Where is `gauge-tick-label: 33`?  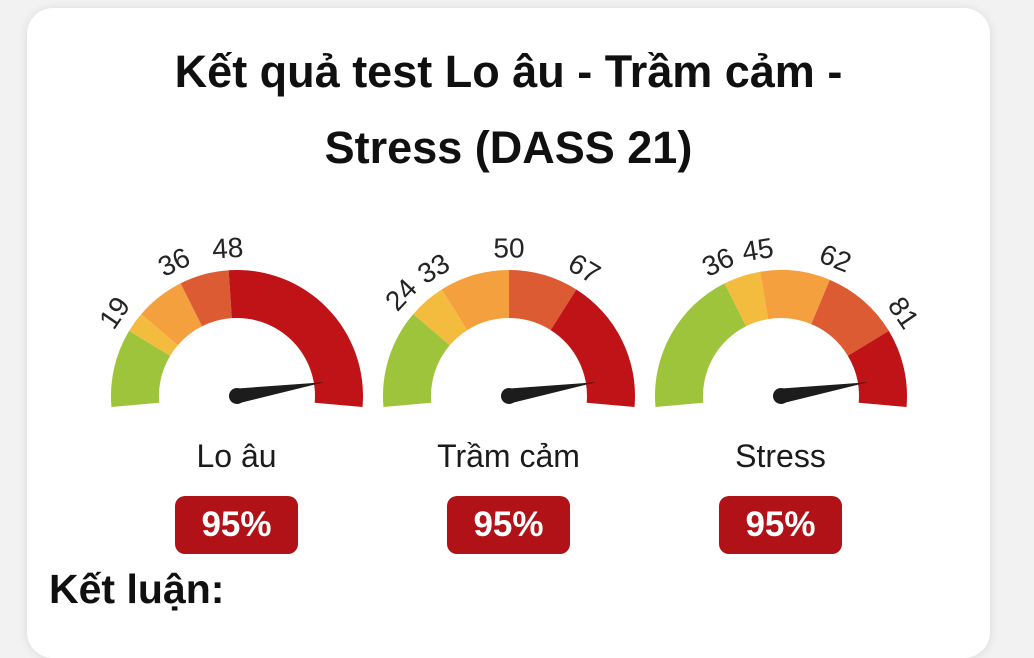
gauge-tick-label: 33 is located at coordinates (433, 268).